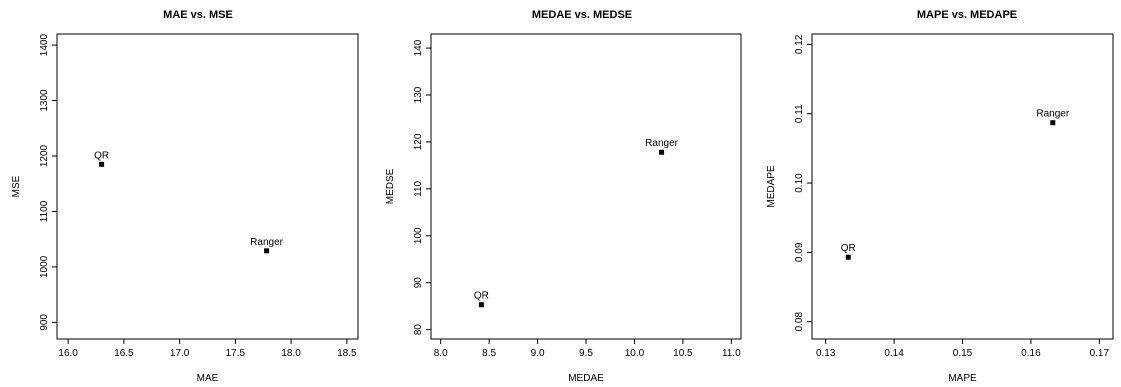  I want to click on y-tick-label: 100, so click(418, 235).